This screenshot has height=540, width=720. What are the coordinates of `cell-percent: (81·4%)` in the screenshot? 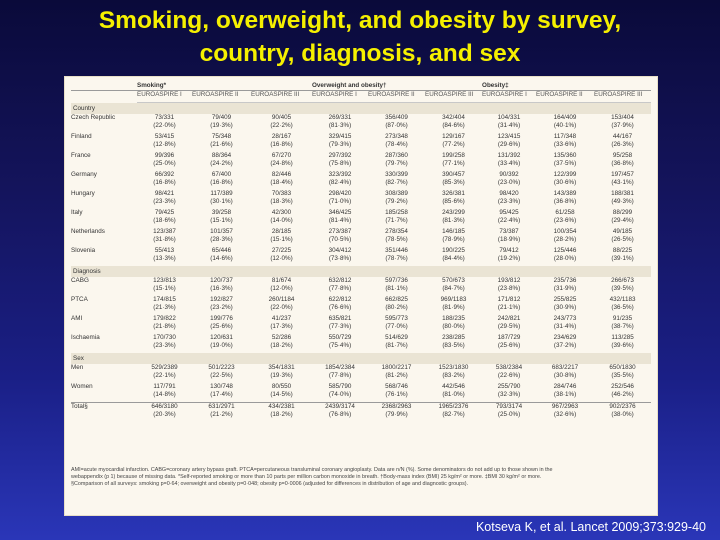 It's located at (340, 220).